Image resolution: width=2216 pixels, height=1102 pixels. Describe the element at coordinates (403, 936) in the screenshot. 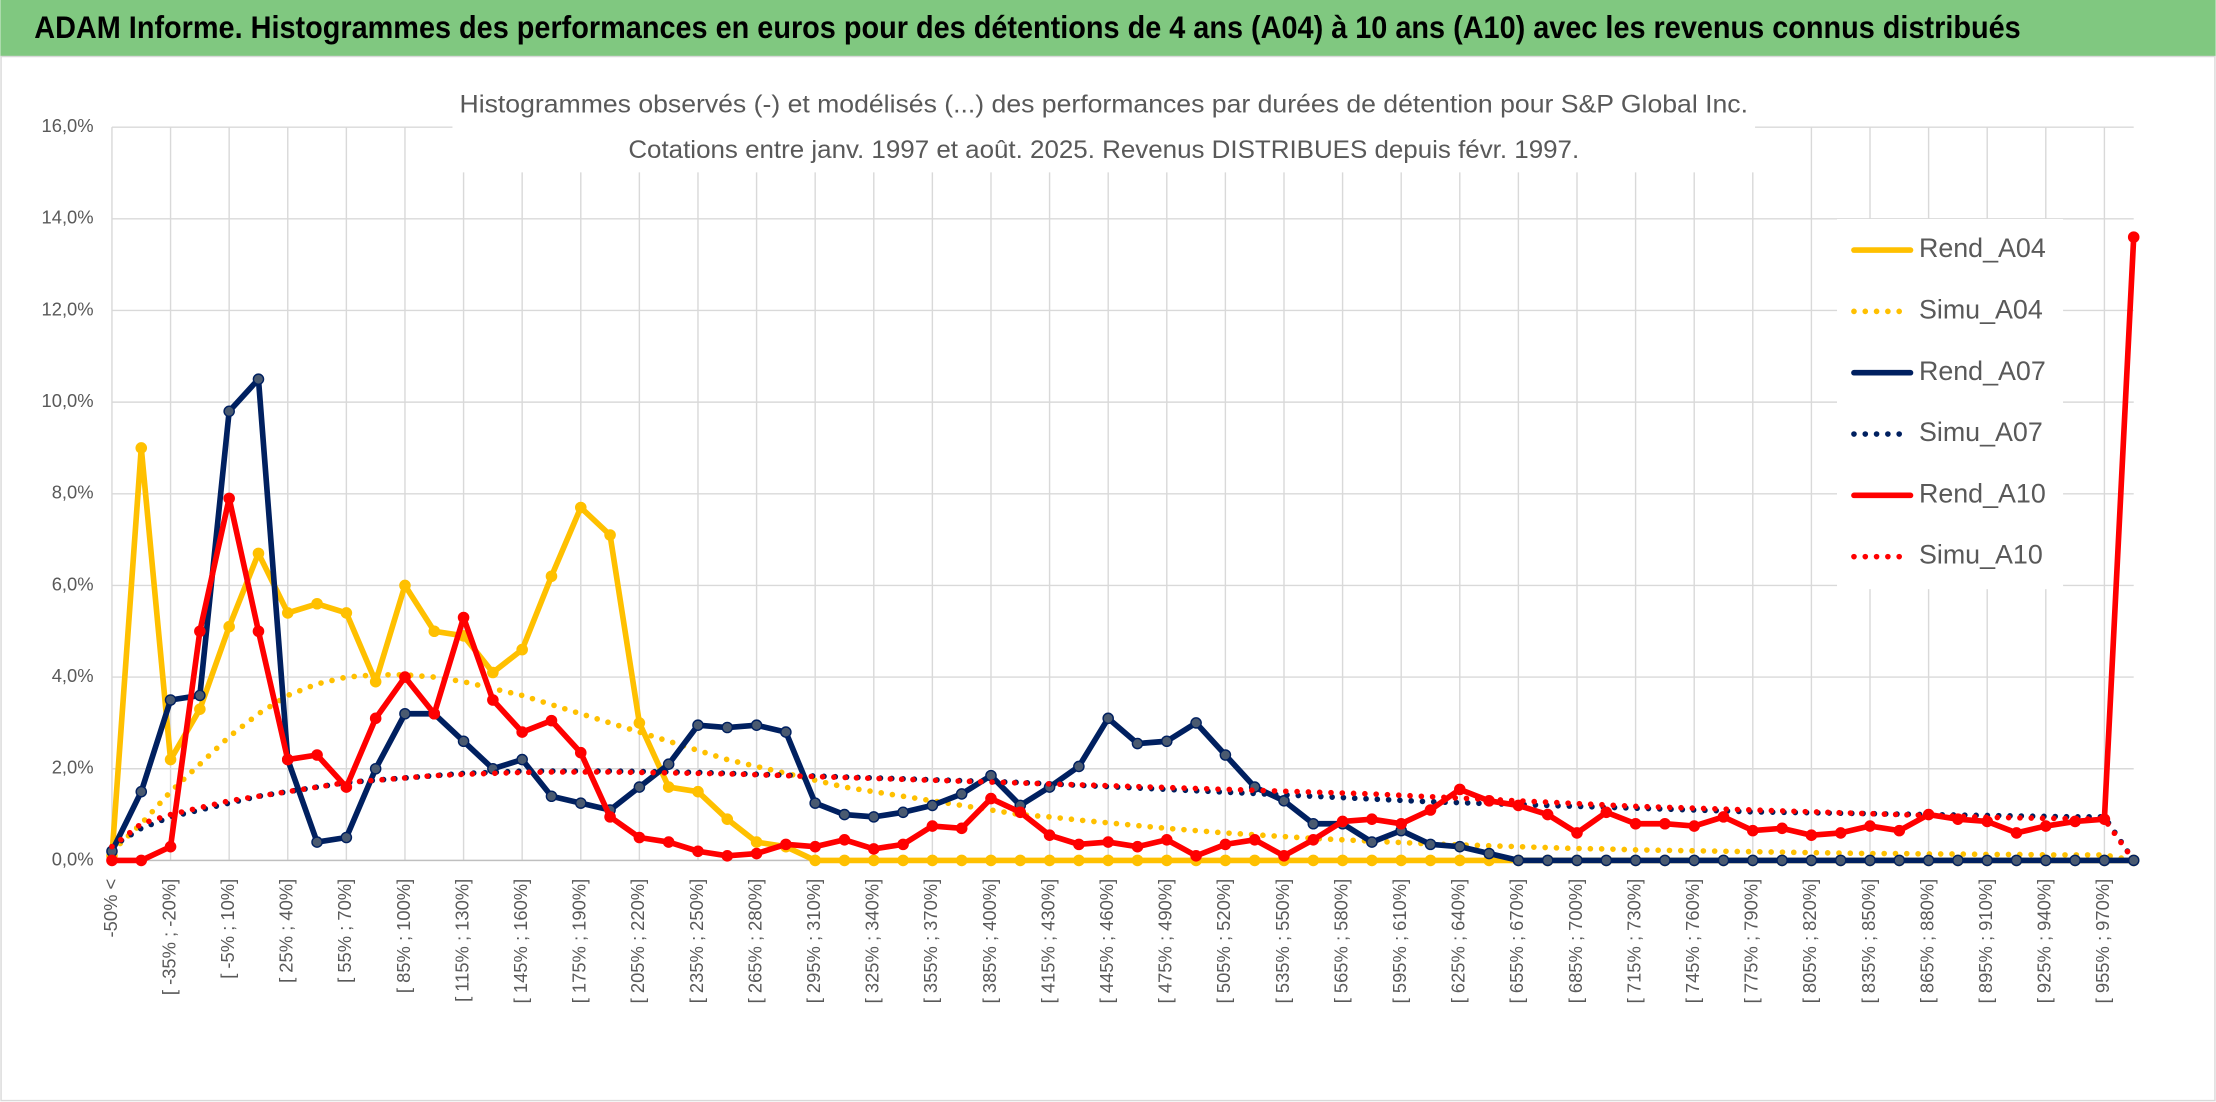

I see `x-tick-label: [ 85% ; 100%]` at that location.